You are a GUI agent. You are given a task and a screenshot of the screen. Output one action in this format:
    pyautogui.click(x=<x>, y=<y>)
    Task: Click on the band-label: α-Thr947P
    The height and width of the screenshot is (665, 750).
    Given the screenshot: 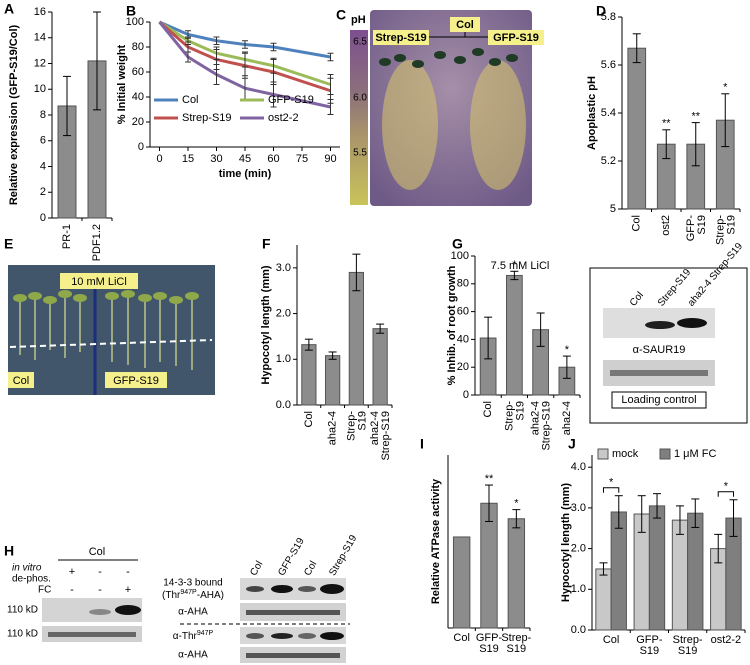 What is the action you would take?
    pyautogui.click(x=193, y=636)
    